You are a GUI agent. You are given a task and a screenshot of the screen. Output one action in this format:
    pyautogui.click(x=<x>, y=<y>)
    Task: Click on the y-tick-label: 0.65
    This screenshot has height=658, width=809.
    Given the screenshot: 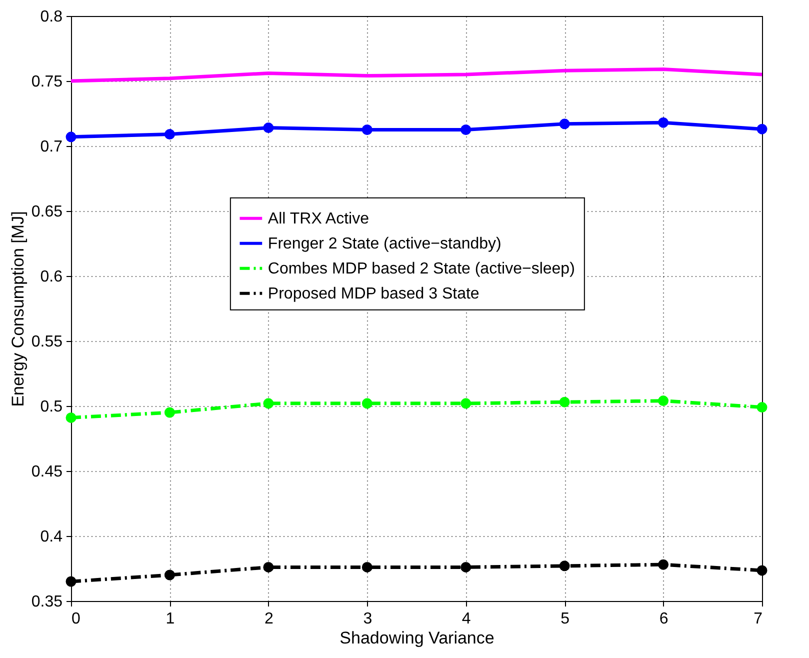 What is the action you would take?
    pyautogui.click(x=47, y=212)
    